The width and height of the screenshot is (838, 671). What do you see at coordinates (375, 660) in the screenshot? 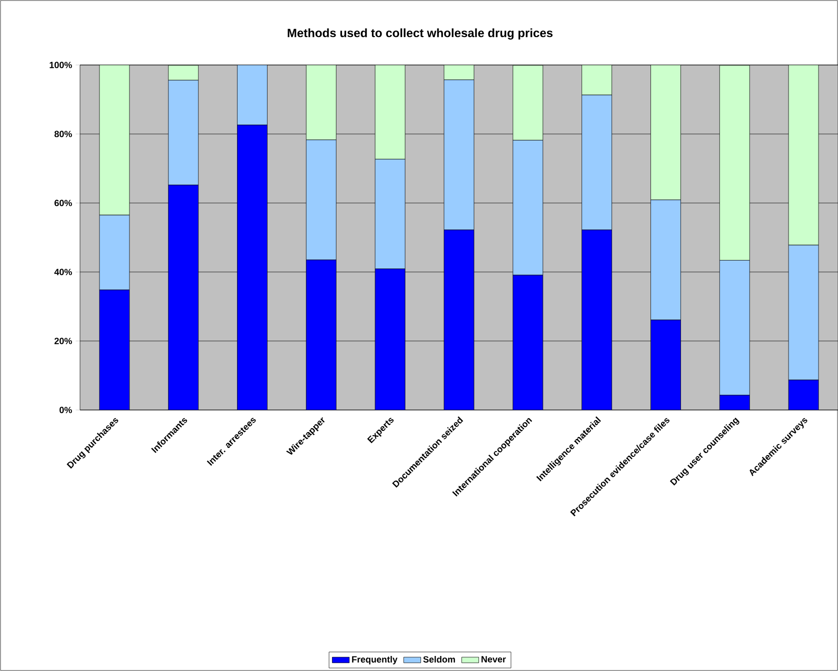
I see `legend-label: Frequently` at bounding box center [375, 660].